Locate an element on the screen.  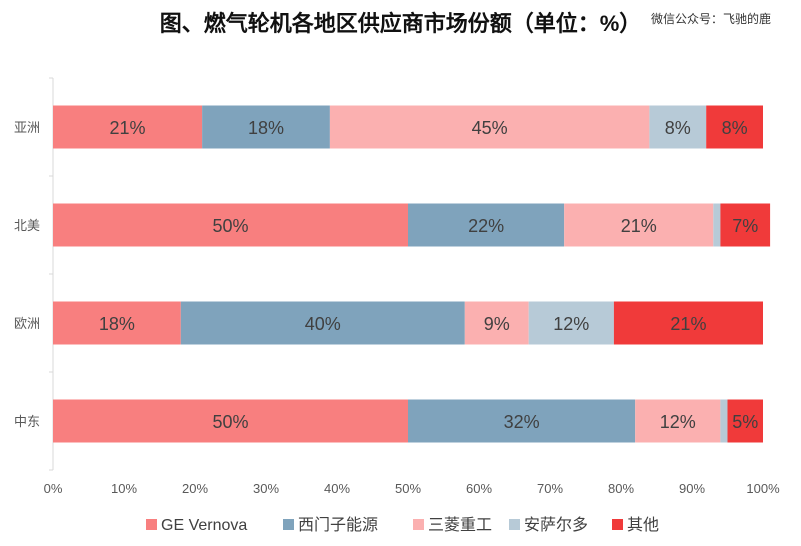
data-label: 5% is located at coordinates (745, 422).